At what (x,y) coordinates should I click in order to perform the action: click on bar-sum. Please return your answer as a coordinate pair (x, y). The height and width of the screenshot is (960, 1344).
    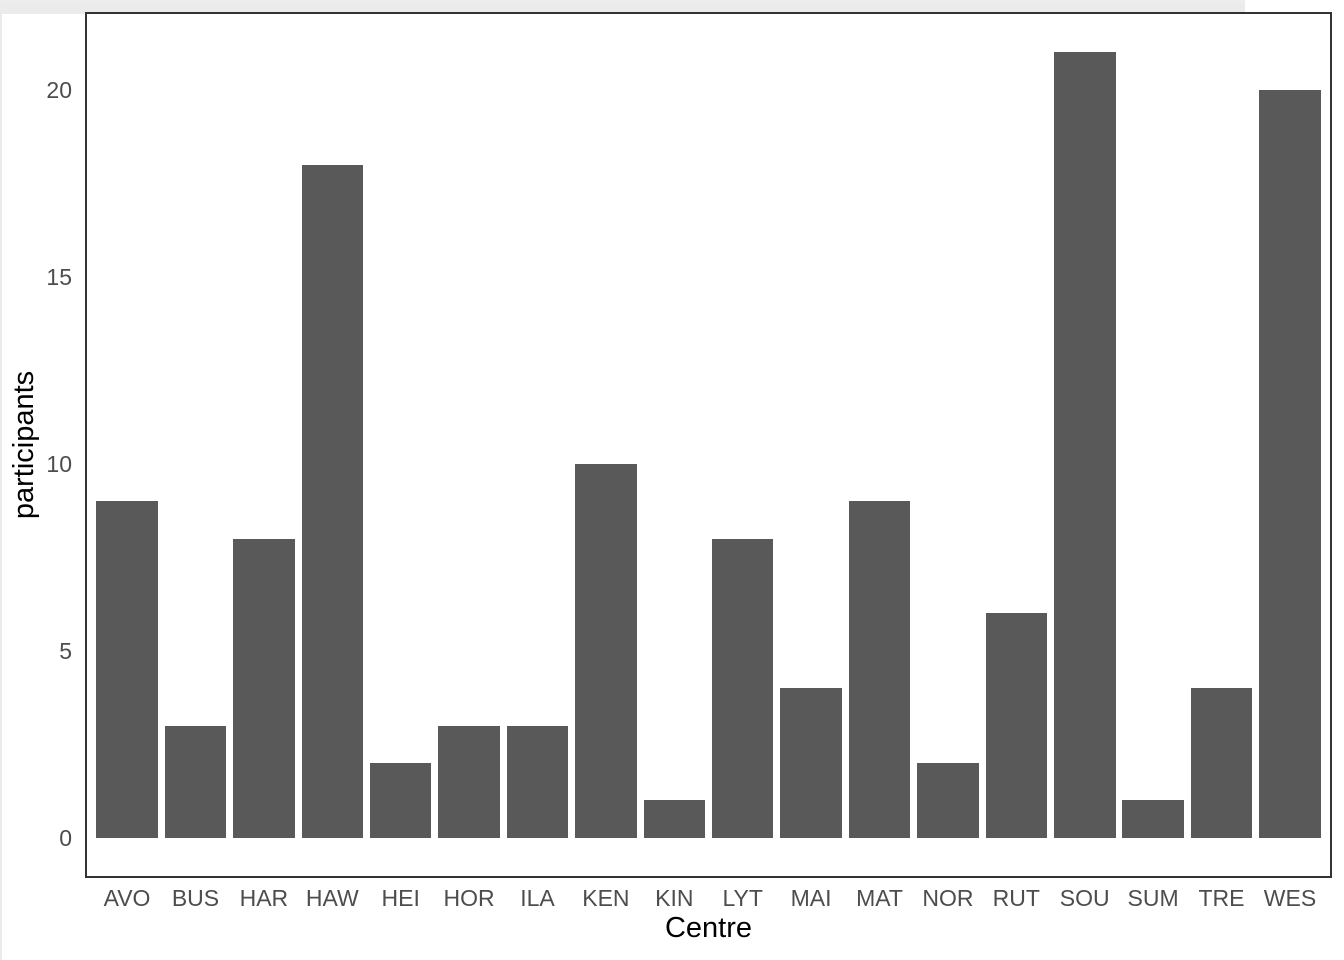
    Looking at the image, I should click on (1153, 819).